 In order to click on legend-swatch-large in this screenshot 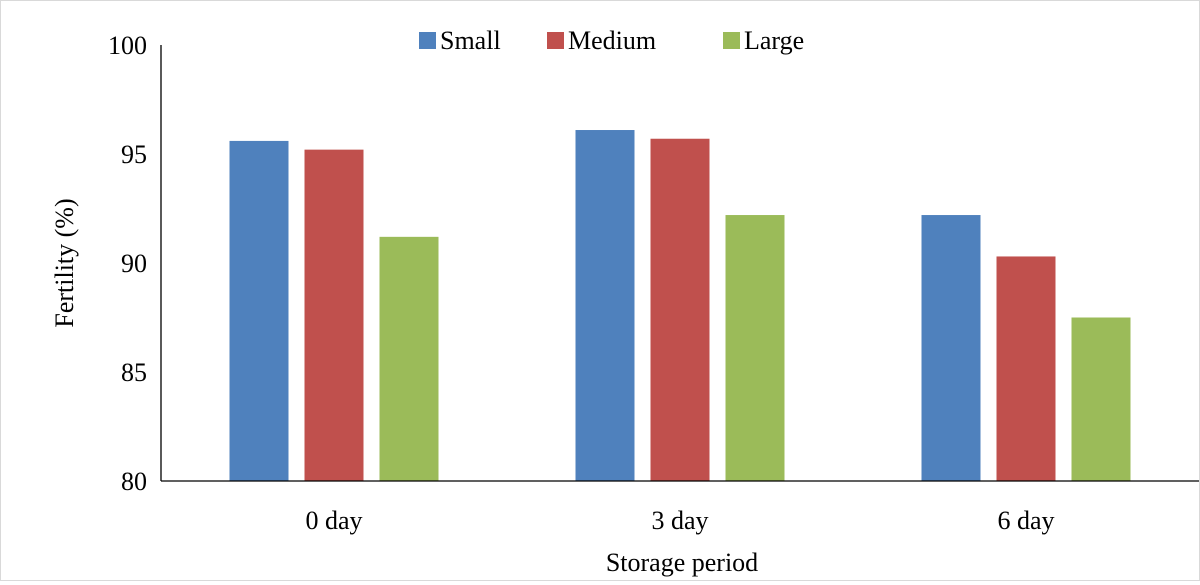, I will do `click(731, 40)`.